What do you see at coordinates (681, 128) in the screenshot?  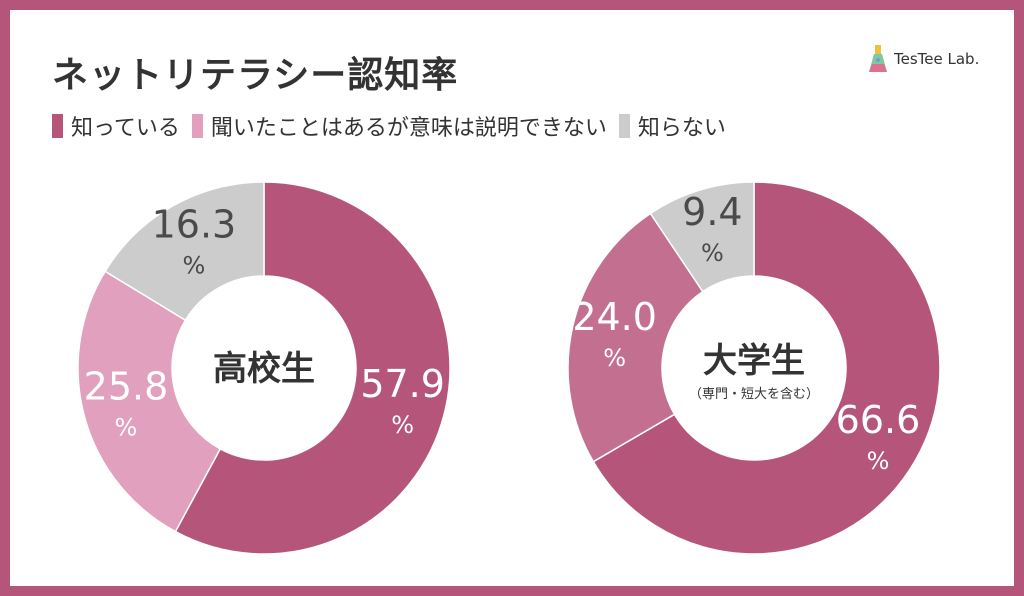 I see `legend-label: 知らない` at bounding box center [681, 128].